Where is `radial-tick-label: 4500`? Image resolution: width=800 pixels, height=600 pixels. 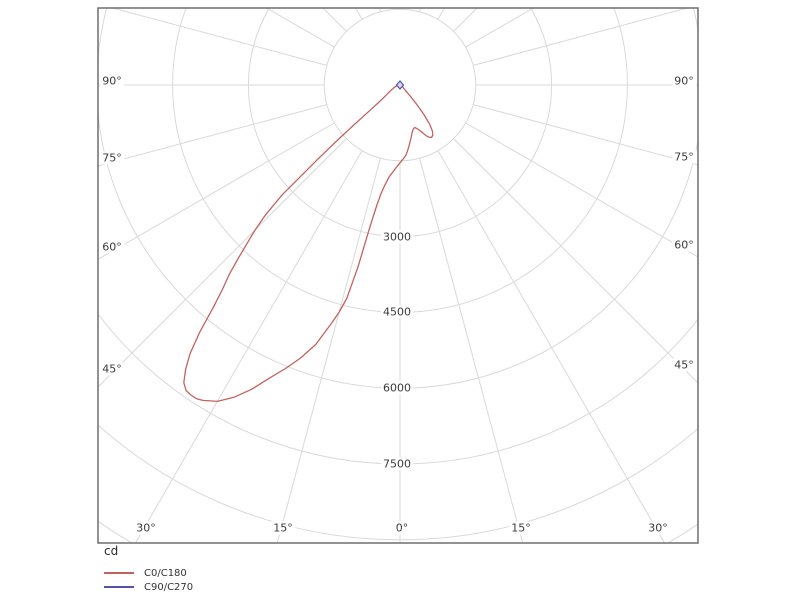
radial-tick-label: 4500 is located at coordinates (397, 312).